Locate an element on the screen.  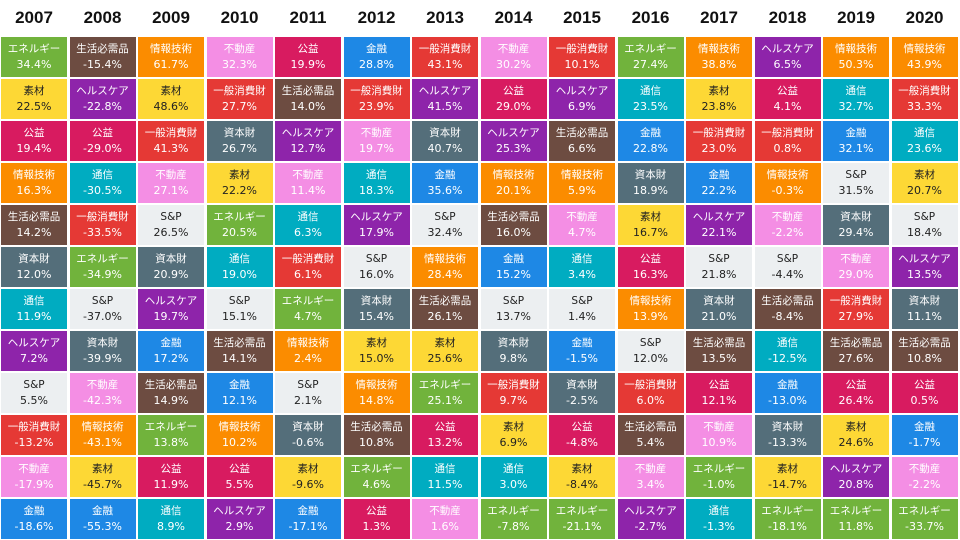
return-value: 12.1% is located at coordinates (239, 400).